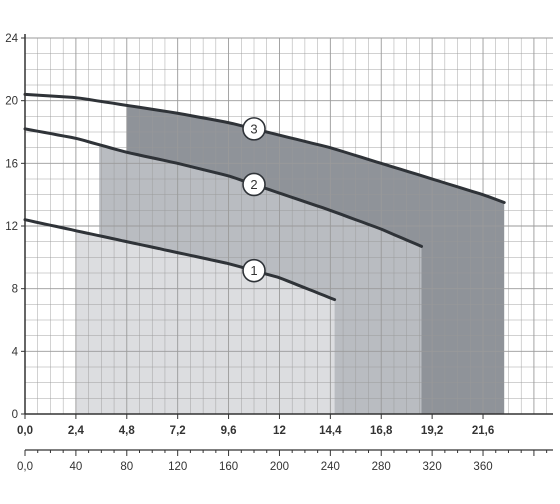 The image size is (560, 504). What do you see at coordinates (483, 431) in the screenshot?
I see `x-tick-label: 21,6` at bounding box center [483, 431].